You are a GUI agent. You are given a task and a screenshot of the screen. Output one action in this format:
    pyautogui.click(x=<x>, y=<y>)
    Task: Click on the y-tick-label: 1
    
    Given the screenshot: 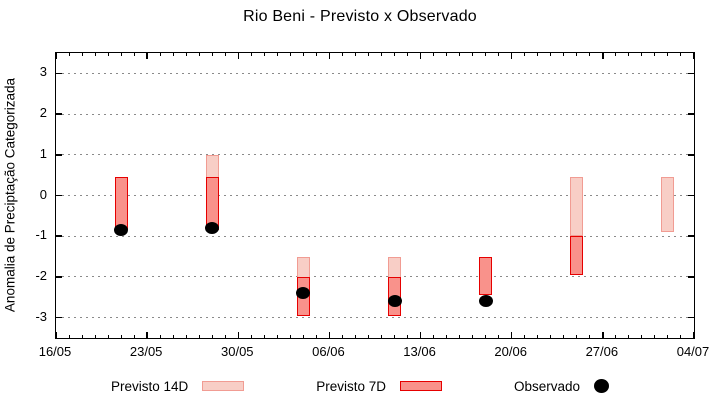 What is the action you would take?
    pyautogui.click(x=43, y=153)
    